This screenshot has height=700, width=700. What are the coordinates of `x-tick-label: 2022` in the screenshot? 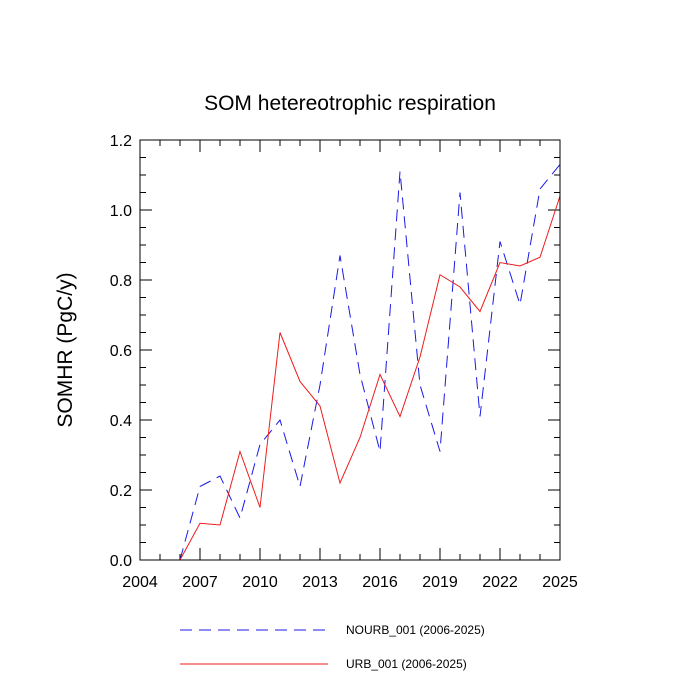 It's located at (500, 582).